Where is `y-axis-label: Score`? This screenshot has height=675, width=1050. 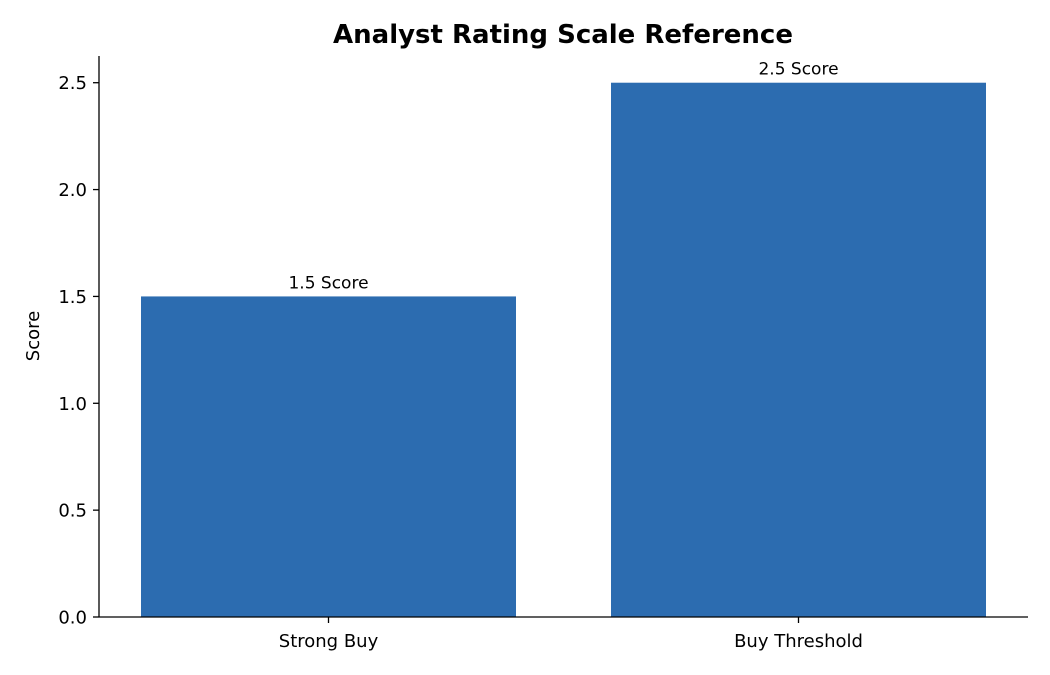 y-axis-label: Score is located at coordinates (33, 336).